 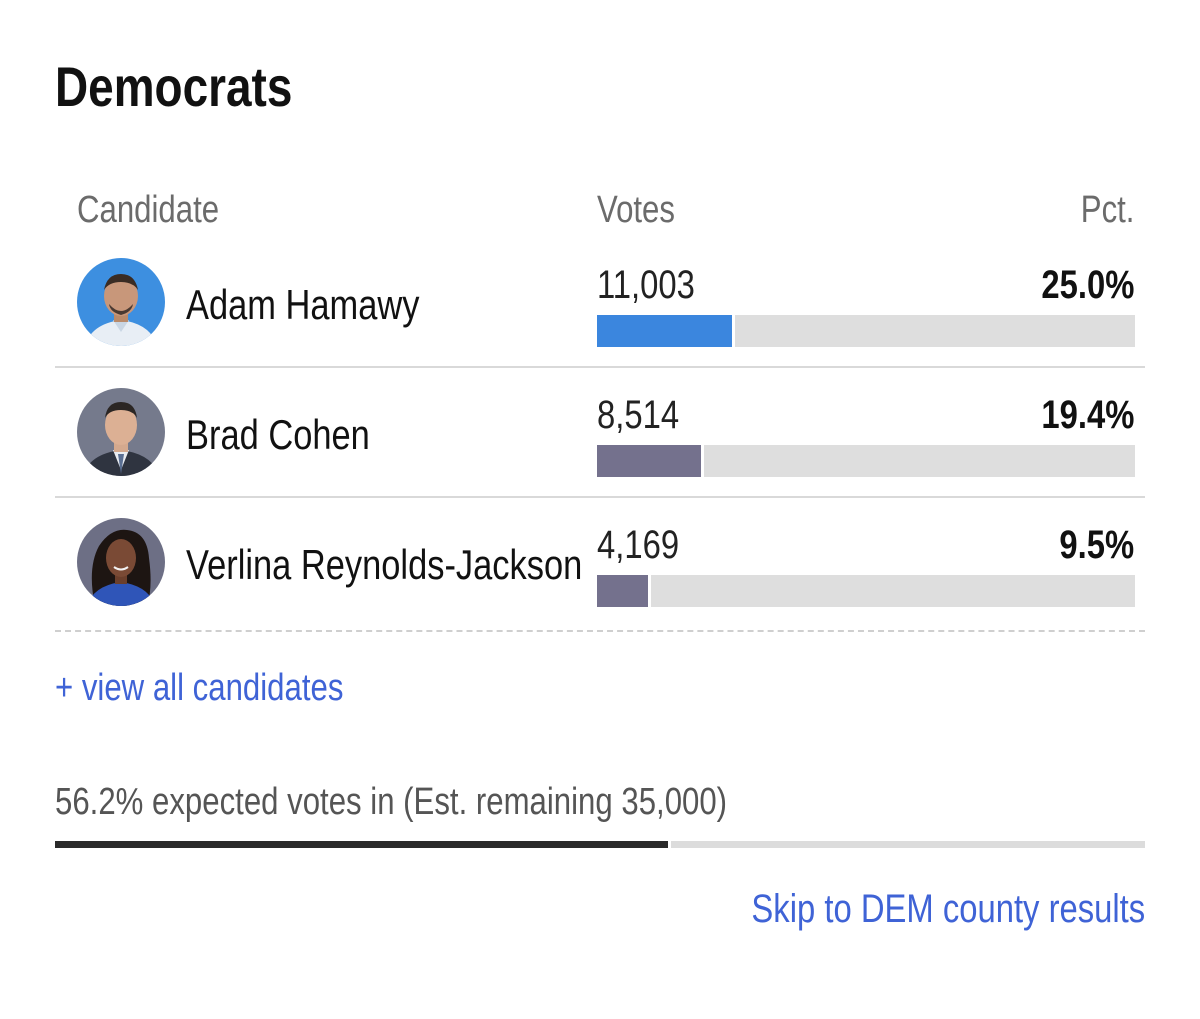 I want to click on candidate-row: Brad Cohen 8,514 19.4%, so click(x=600, y=433).